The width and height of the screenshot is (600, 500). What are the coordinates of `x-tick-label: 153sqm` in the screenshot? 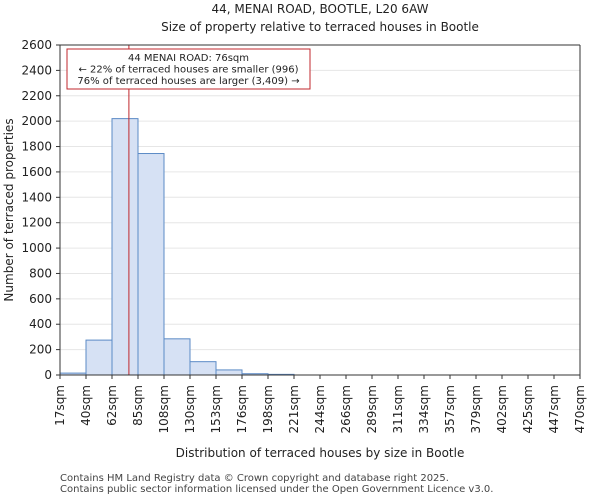 It's located at (216, 409).